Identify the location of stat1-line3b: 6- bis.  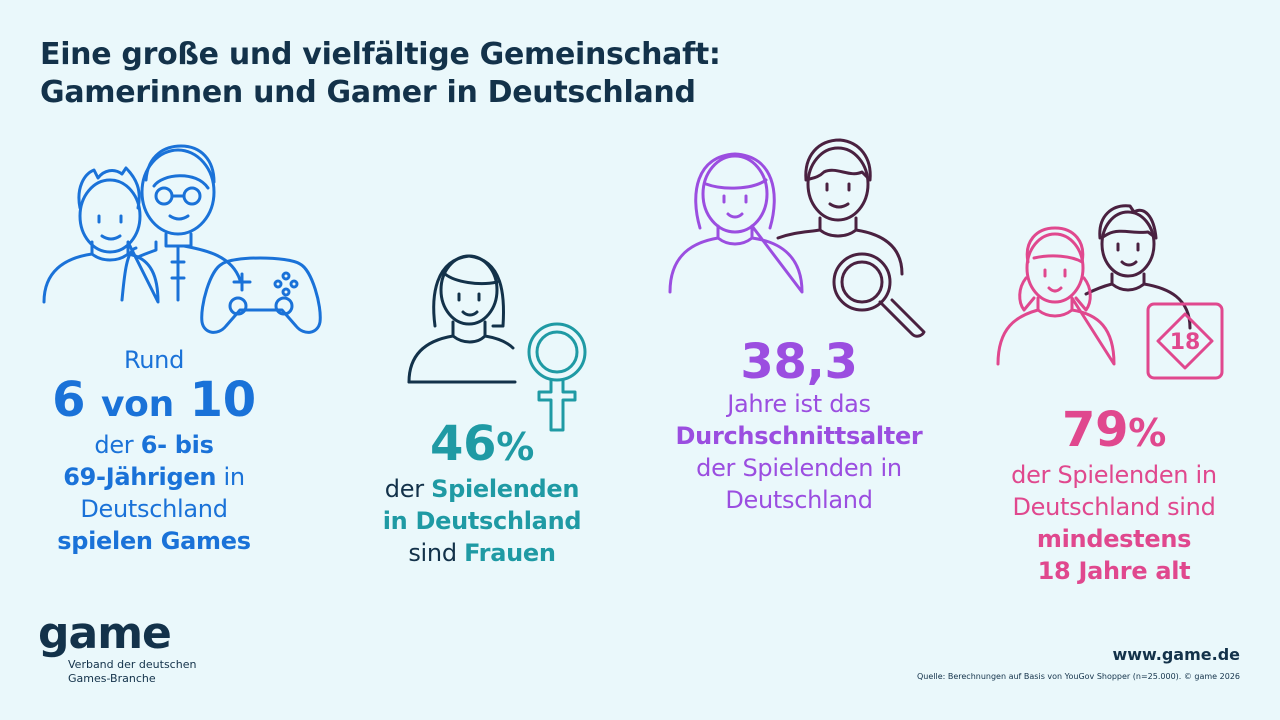
(177, 445).